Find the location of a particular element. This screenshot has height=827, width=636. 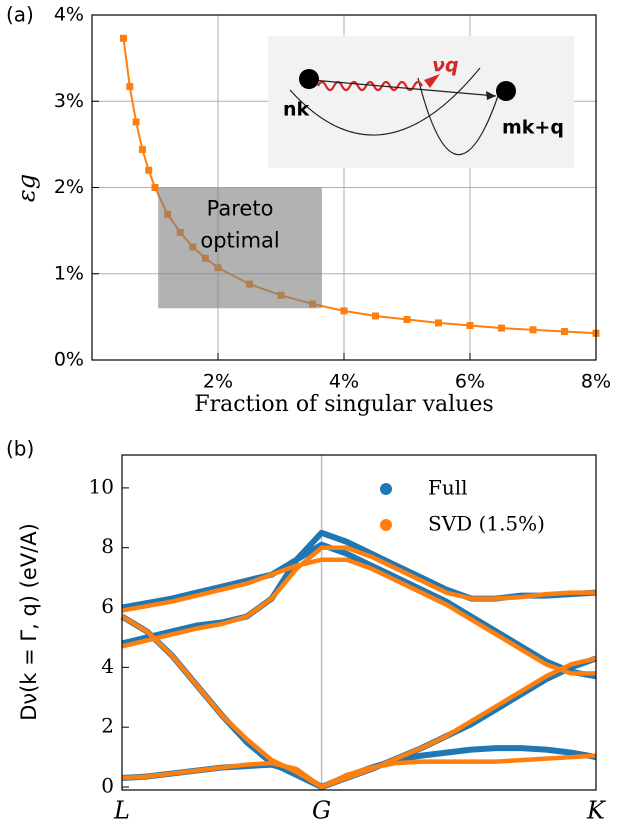

panel-label: (a) is located at coordinates (20, 15).